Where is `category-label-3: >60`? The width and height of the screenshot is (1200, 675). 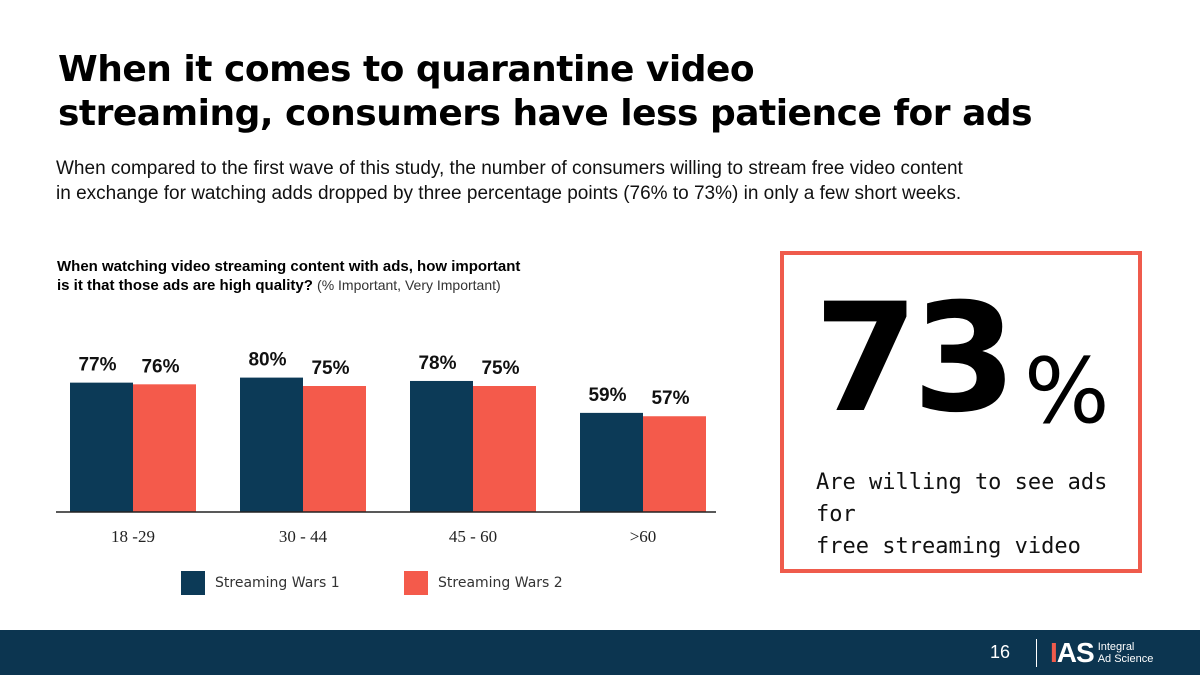 category-label-3: >60 is located at coordinates (643, 536).